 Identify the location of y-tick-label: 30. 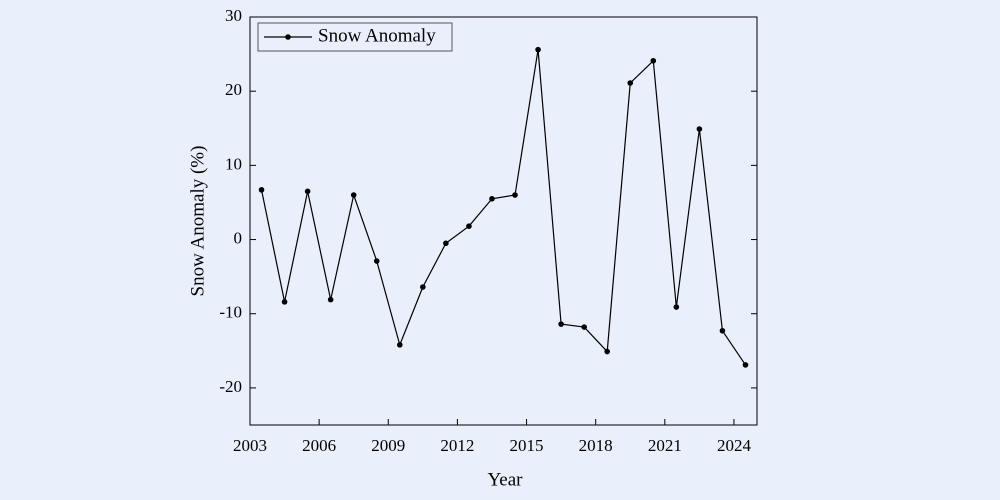
(233, 15).